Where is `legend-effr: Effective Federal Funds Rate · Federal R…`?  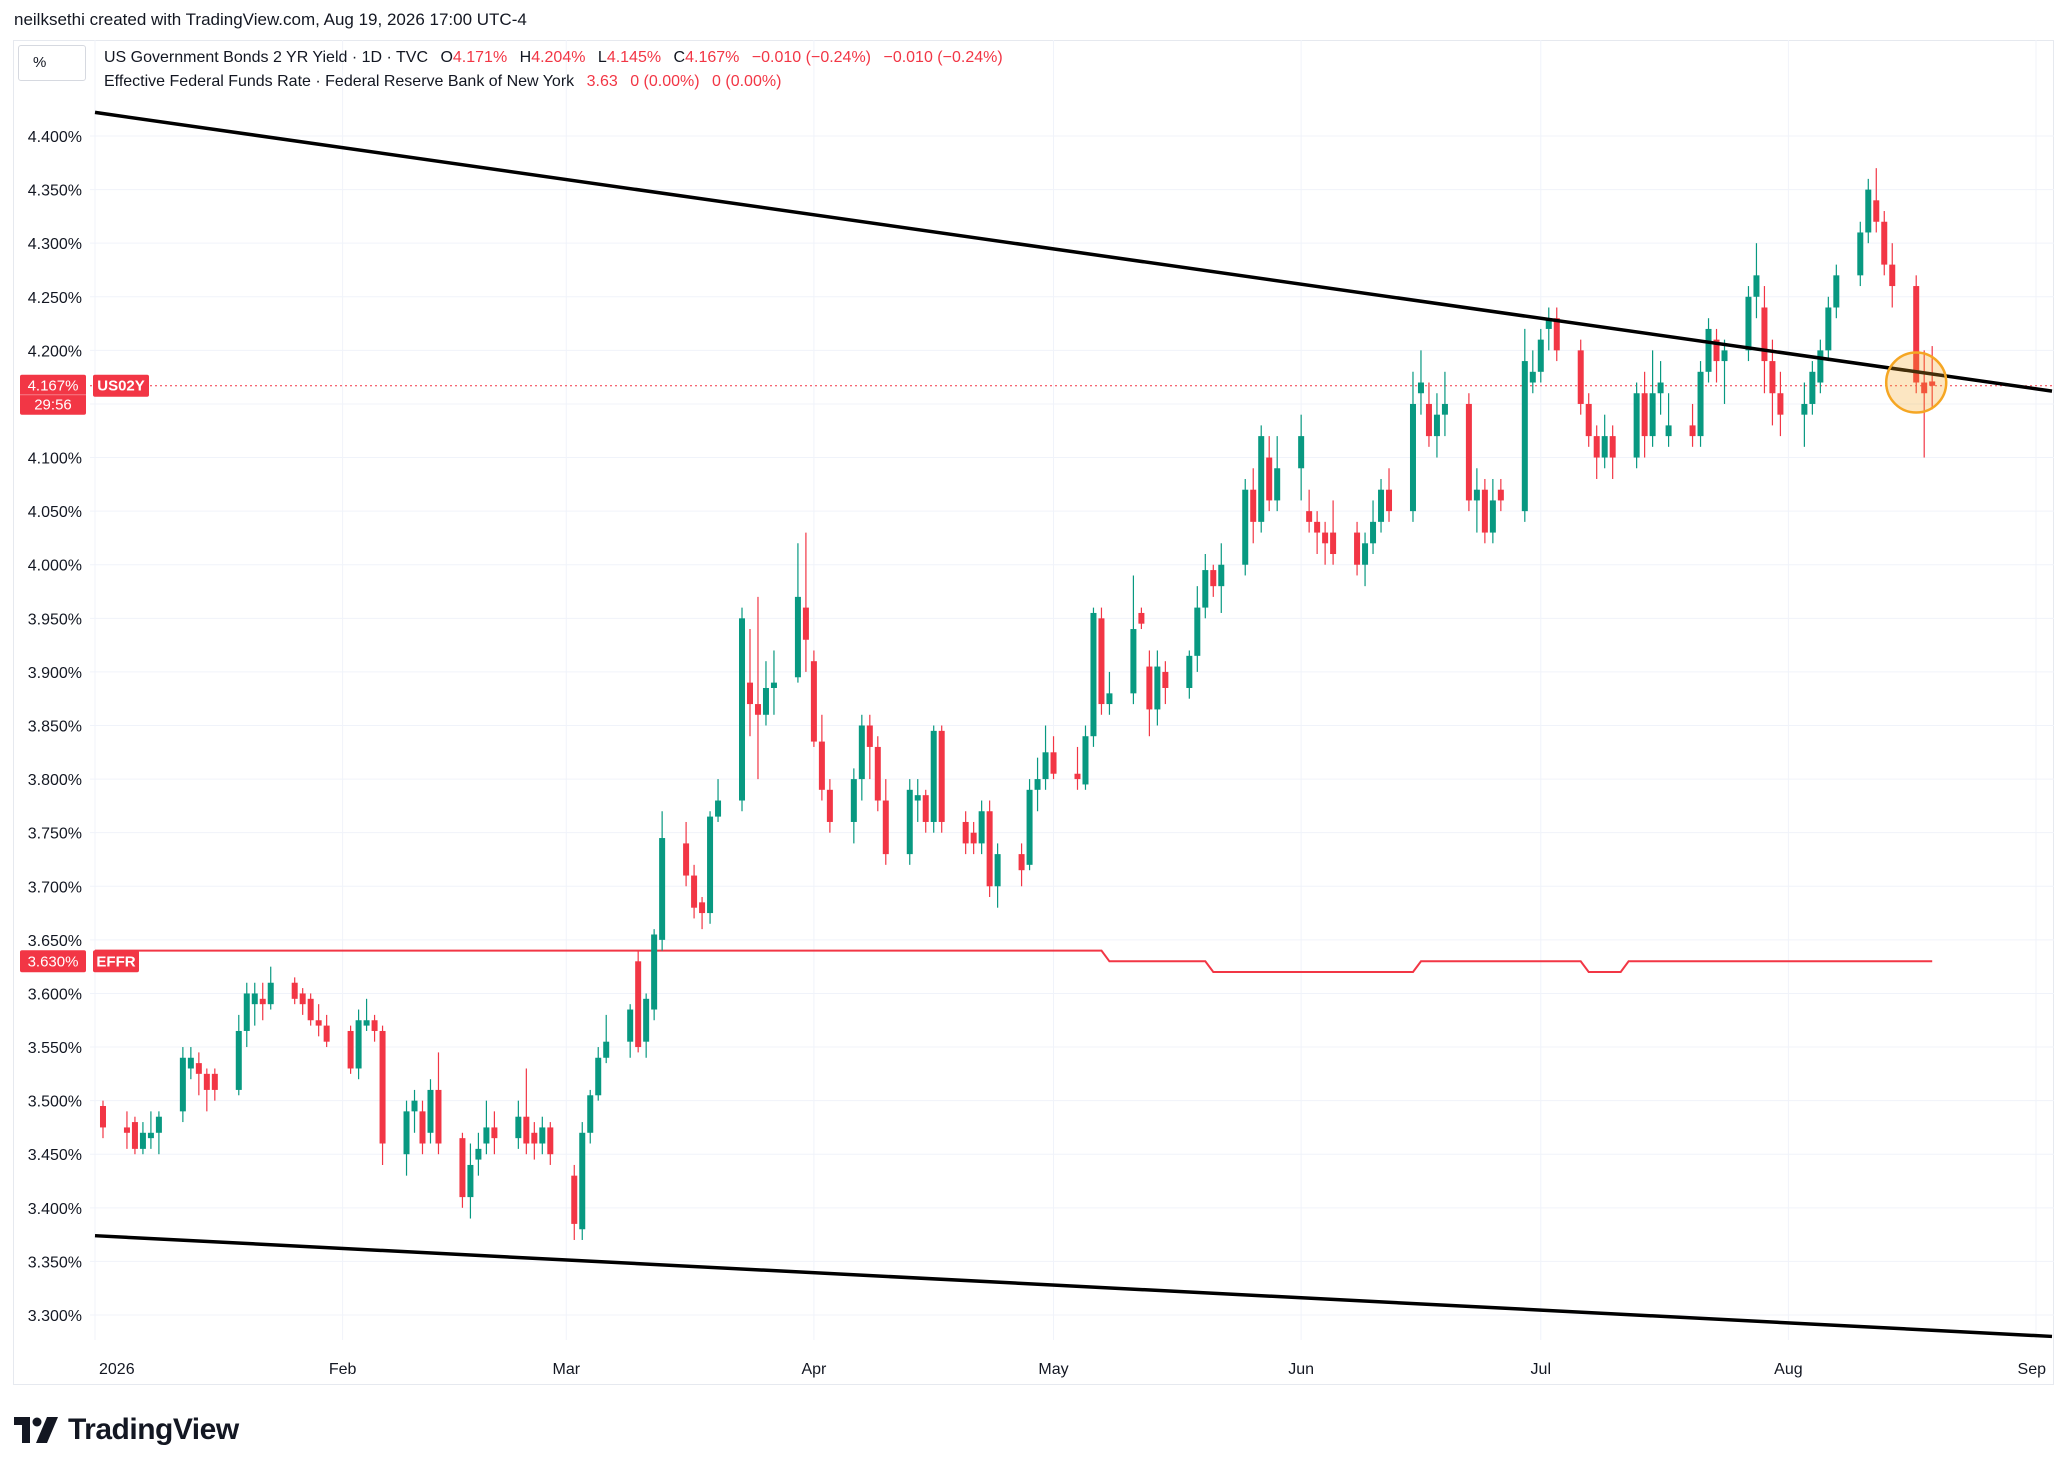
legend-effr: Effective Federal Funds Rate · Federal R… is located at coordinates (442, 82).